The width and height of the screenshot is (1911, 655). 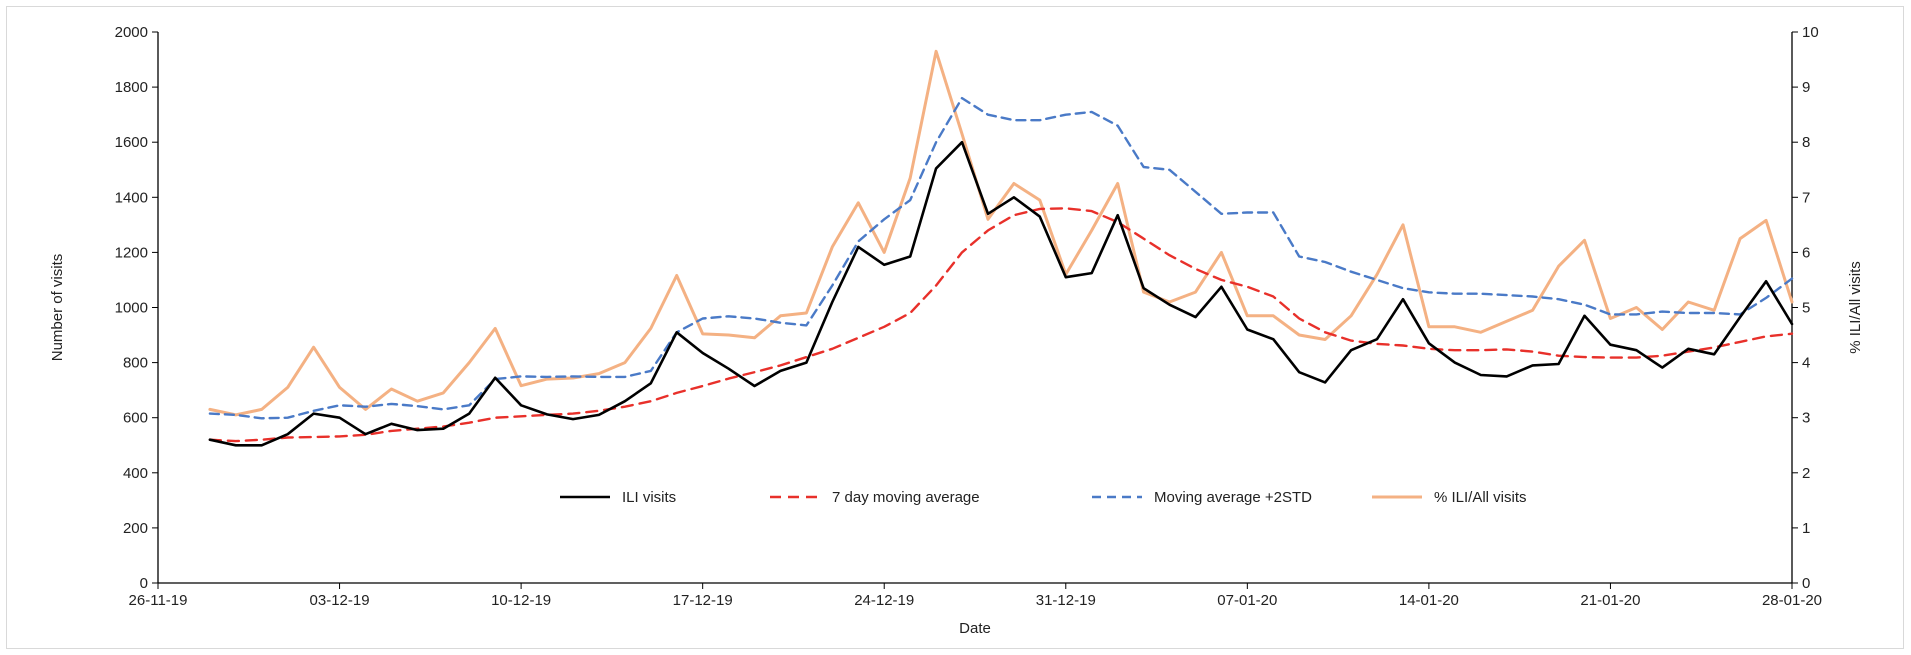 What do you see at coordinates (131, 308) in the screenshot?
I see `y-tick-label: 1000` at bounding box center [131, 308].